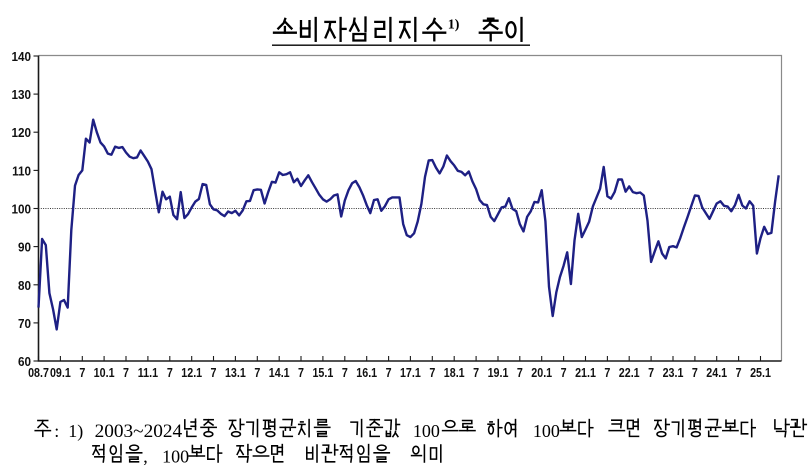 Image resolution: width=811 pixels, height=471 pixels. I want to click on svg-text: 24.1, so click(716, 373).